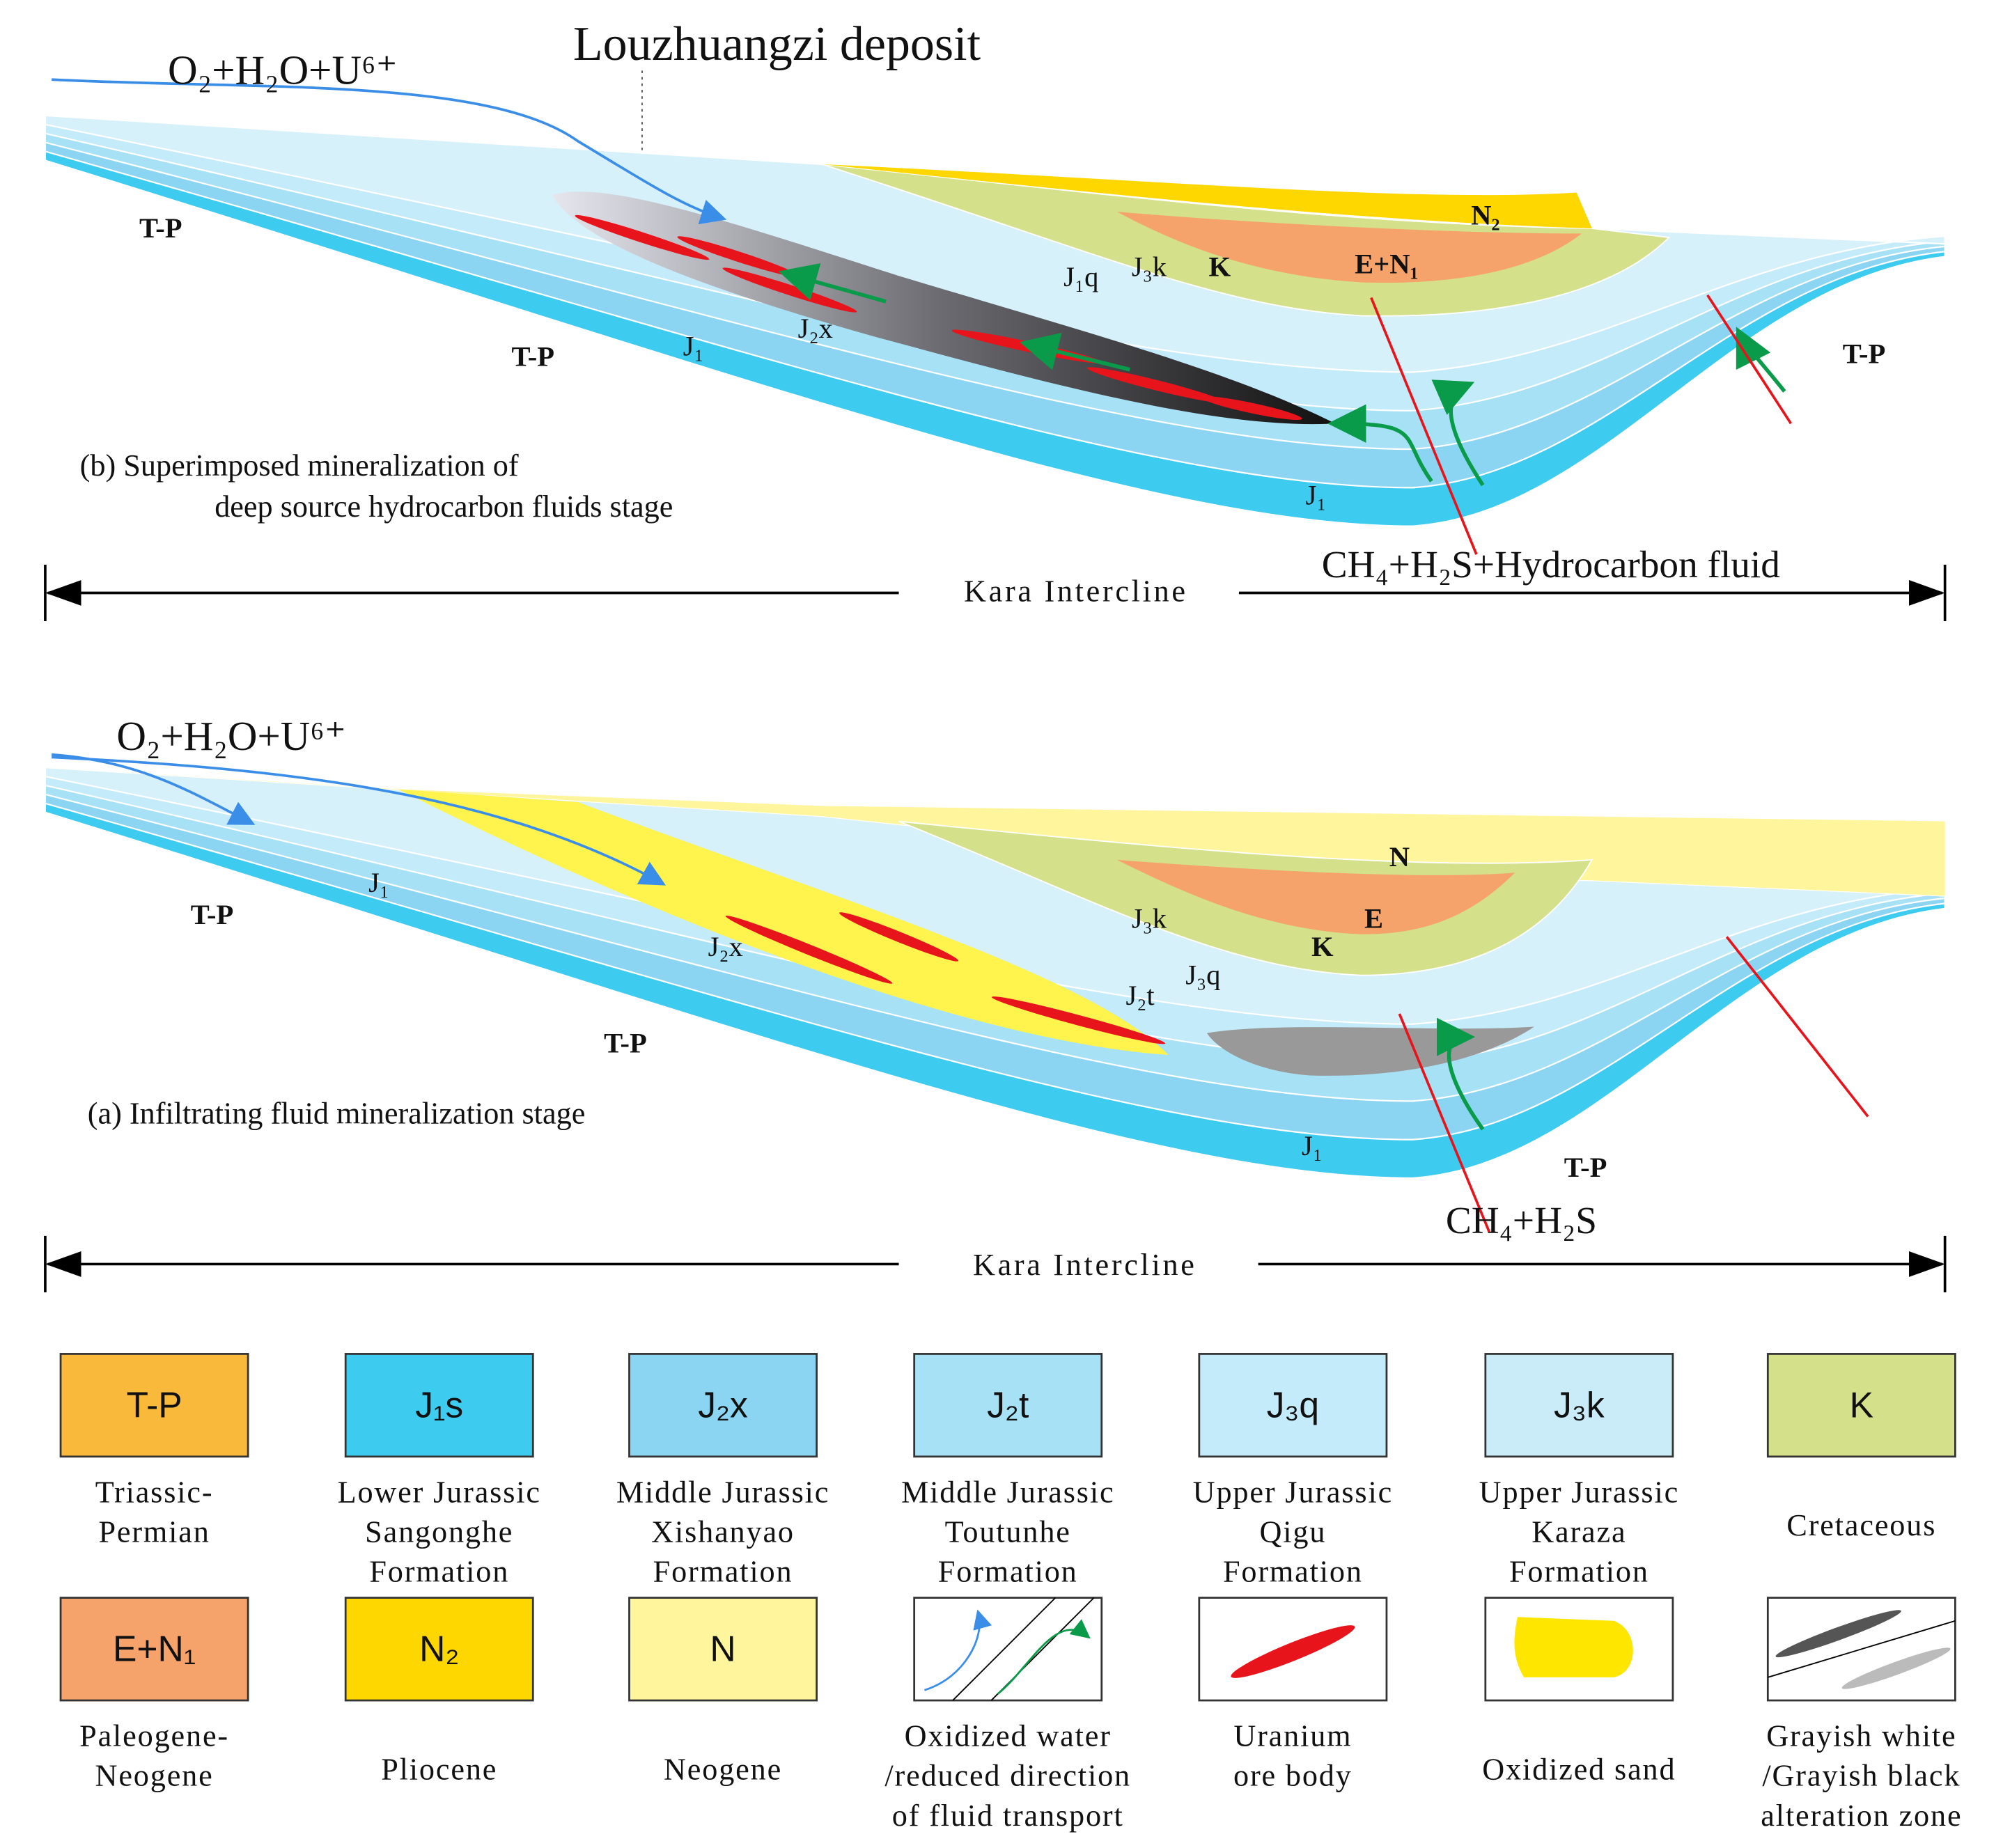  What do you see at coordinates (1579, 1769) in the screenshot?
I see `legend-description: Oxidized sand` at bounding box center [1579, 1769].